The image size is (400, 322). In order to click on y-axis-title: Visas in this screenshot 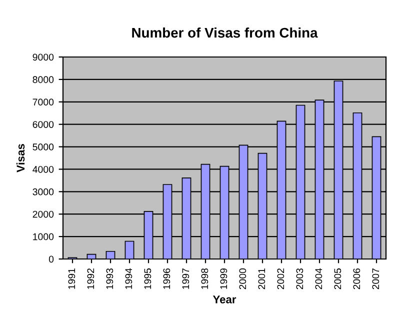, I will do `click(20, 158)`.